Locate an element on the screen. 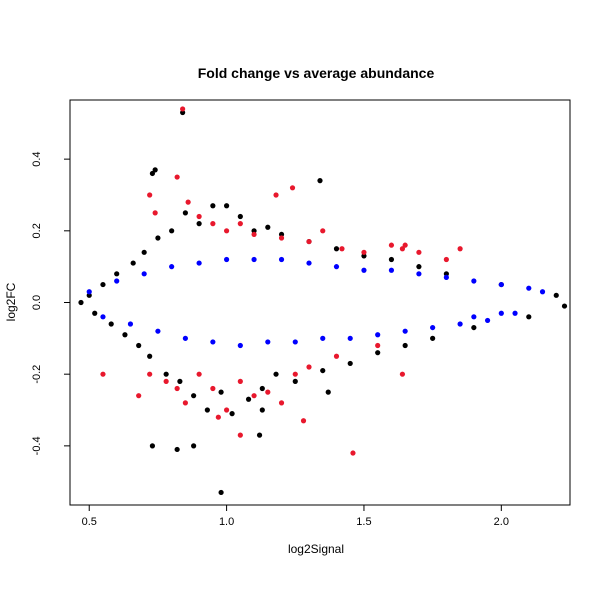  chart-title: Fold change vs average abundance is located at coordinates (316, 73).